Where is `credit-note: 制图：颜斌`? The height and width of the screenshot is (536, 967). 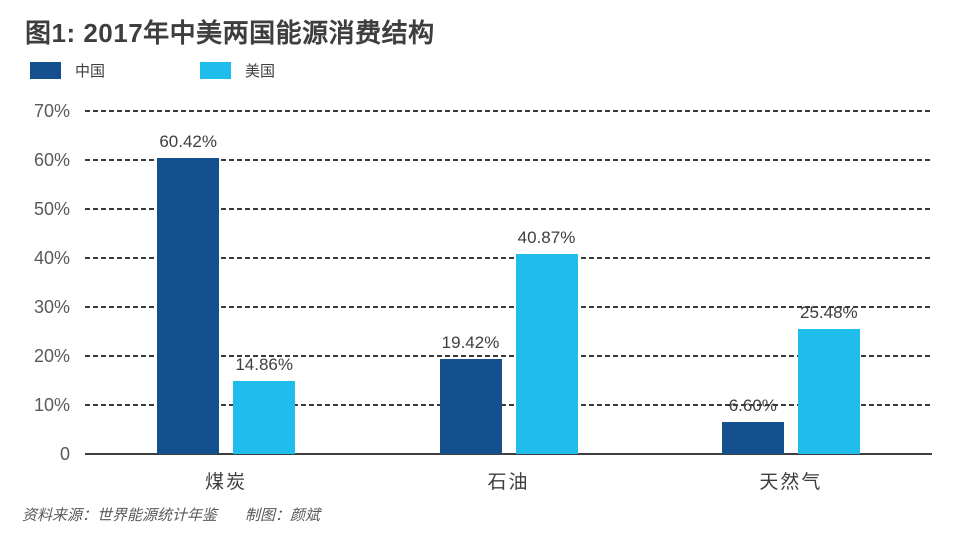
credit-note: 制图：颜斌 is located at coordinates (283, 515).